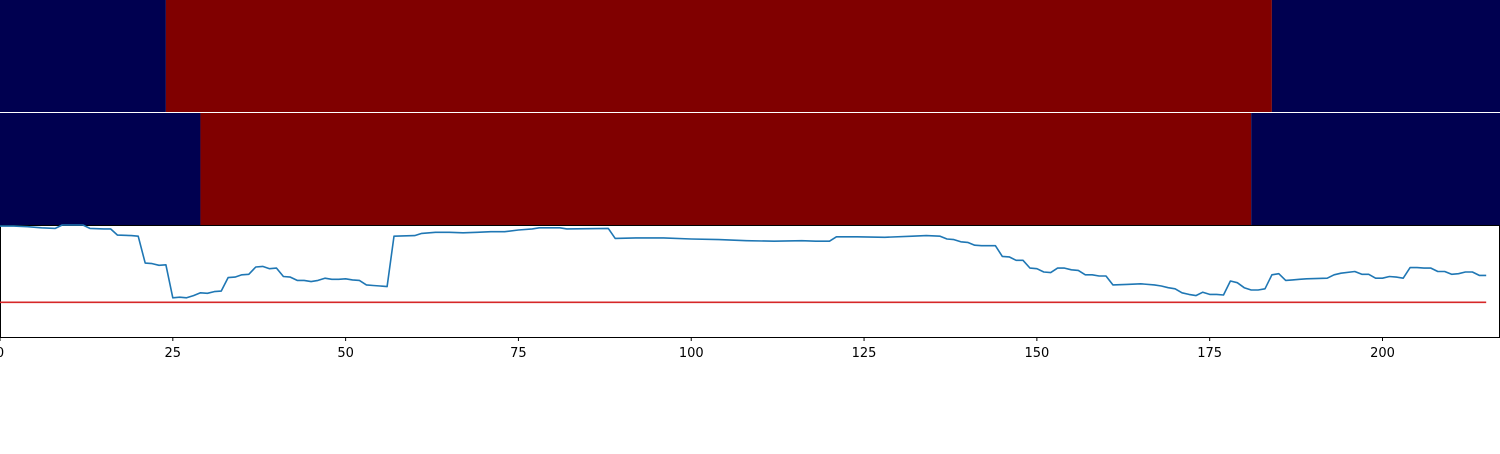  I want to click on x-tick-label-200: 200, so click(1382, 353).